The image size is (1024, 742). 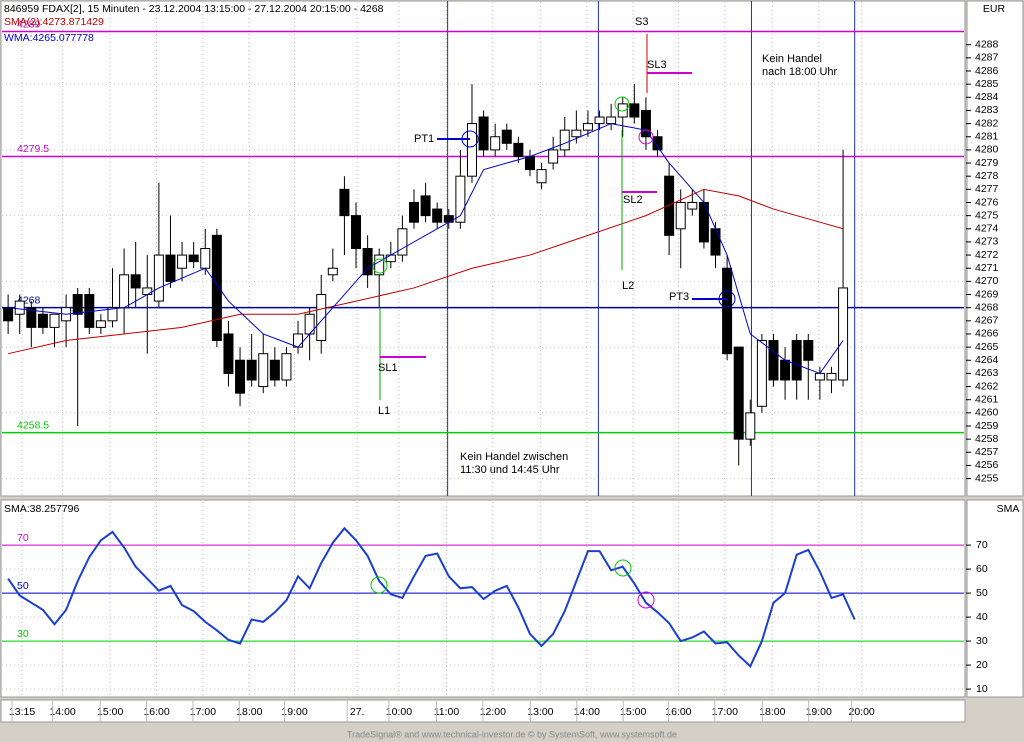 I want to click on annotation: PT1, so click(x=424, y=139).